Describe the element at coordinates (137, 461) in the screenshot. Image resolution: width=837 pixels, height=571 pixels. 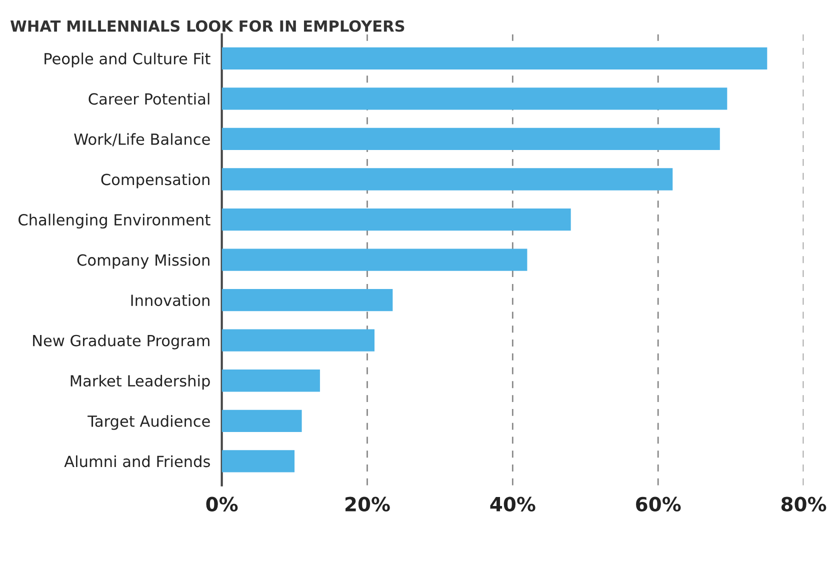
I see `y-tick-label: Alumni and Friends` at that location.